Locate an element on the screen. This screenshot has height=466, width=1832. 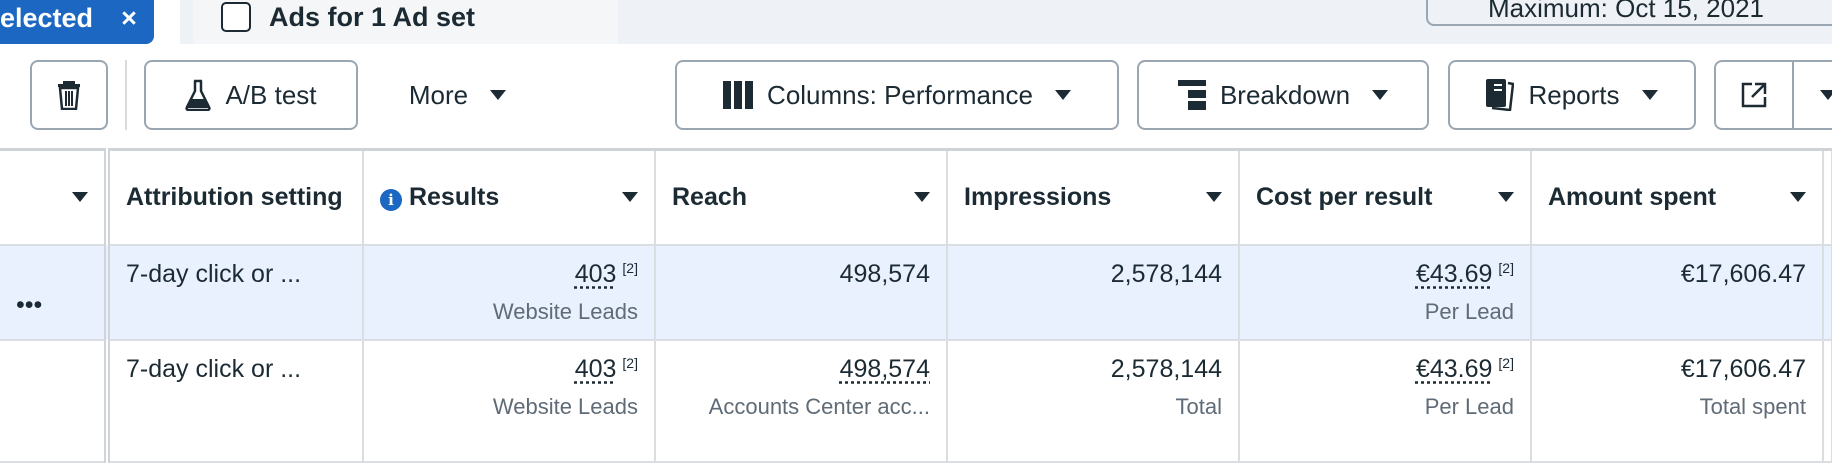
header-label: Amount spent is located at coordinates (1632, 196).